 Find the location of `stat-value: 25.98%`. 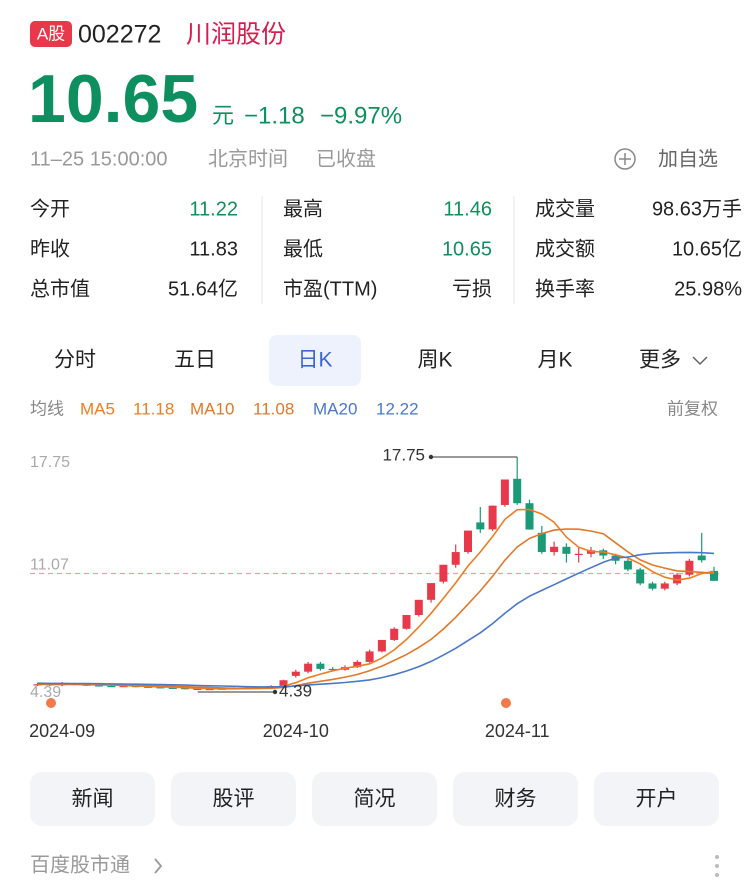

stat-value: 25.98% is located at coordinates (708, 289).